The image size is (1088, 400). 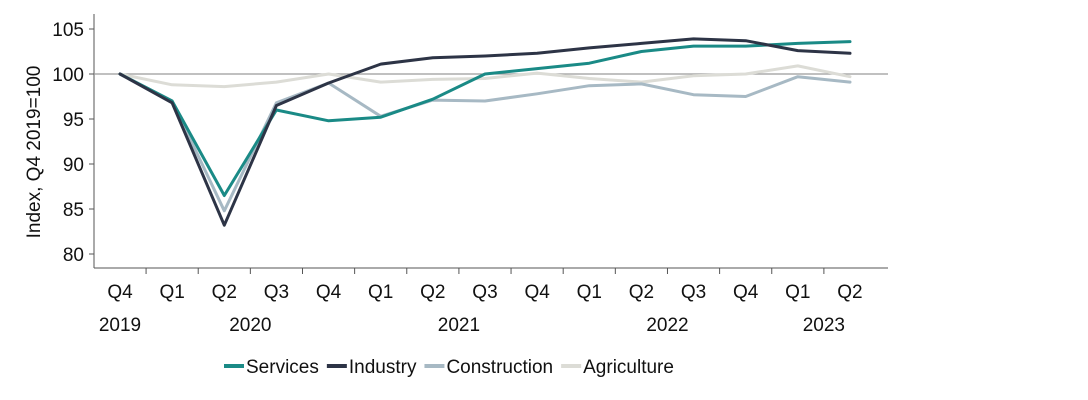 I want to click on x-year-label: 2022, so click(x=667, y=325).